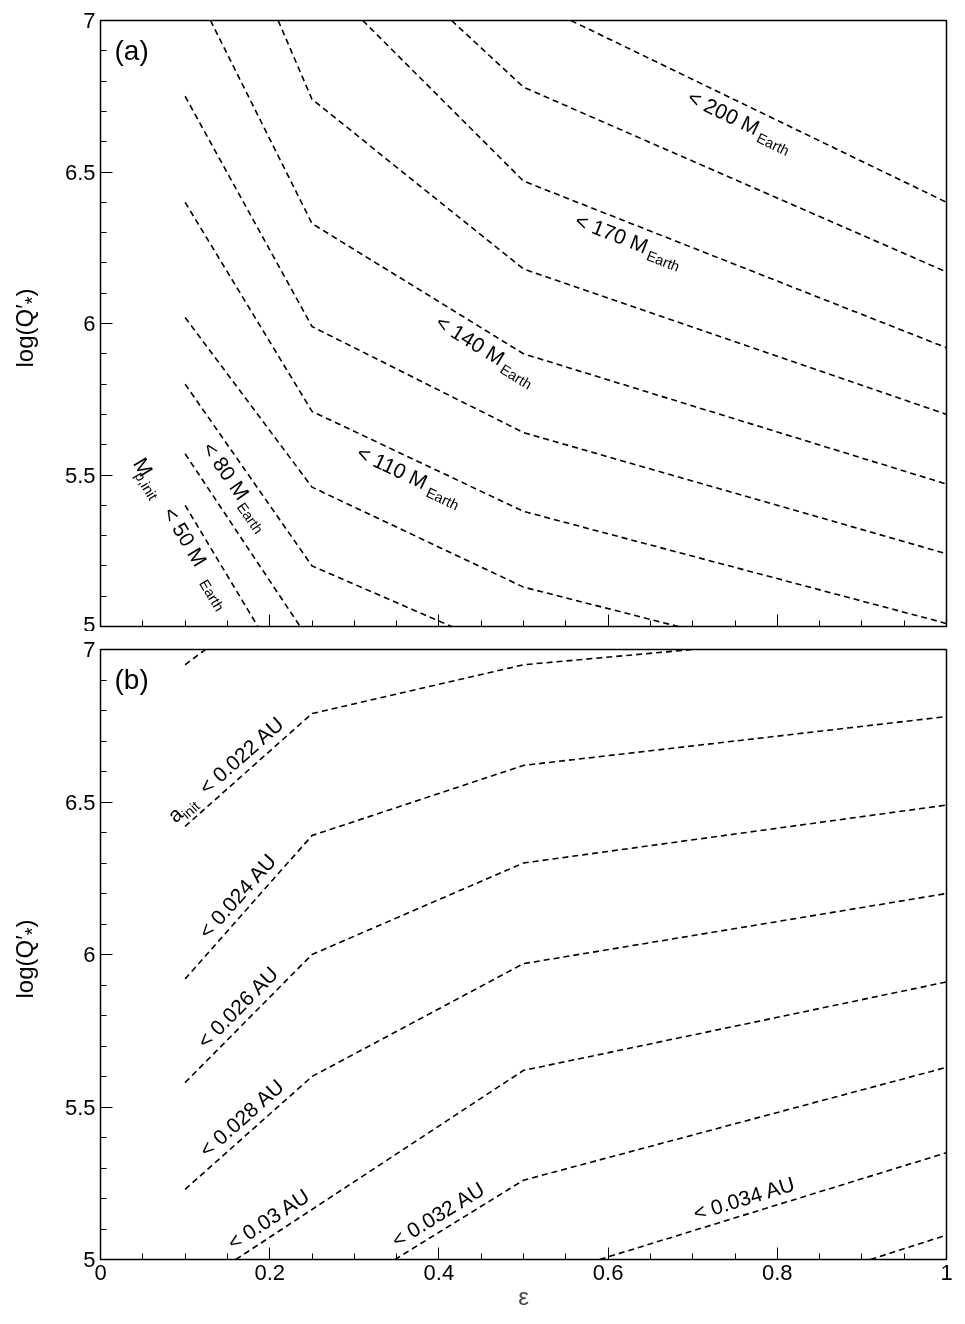 This screenshot has width=965, height=1324. I want to click on annotation: < 200 MEarth, so click(738, 122).